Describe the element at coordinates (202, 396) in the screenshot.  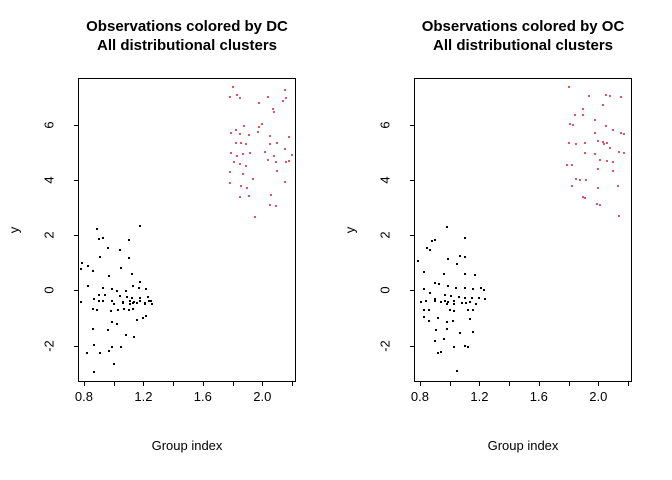
I see `x-tick-label: 1.6` at that location.